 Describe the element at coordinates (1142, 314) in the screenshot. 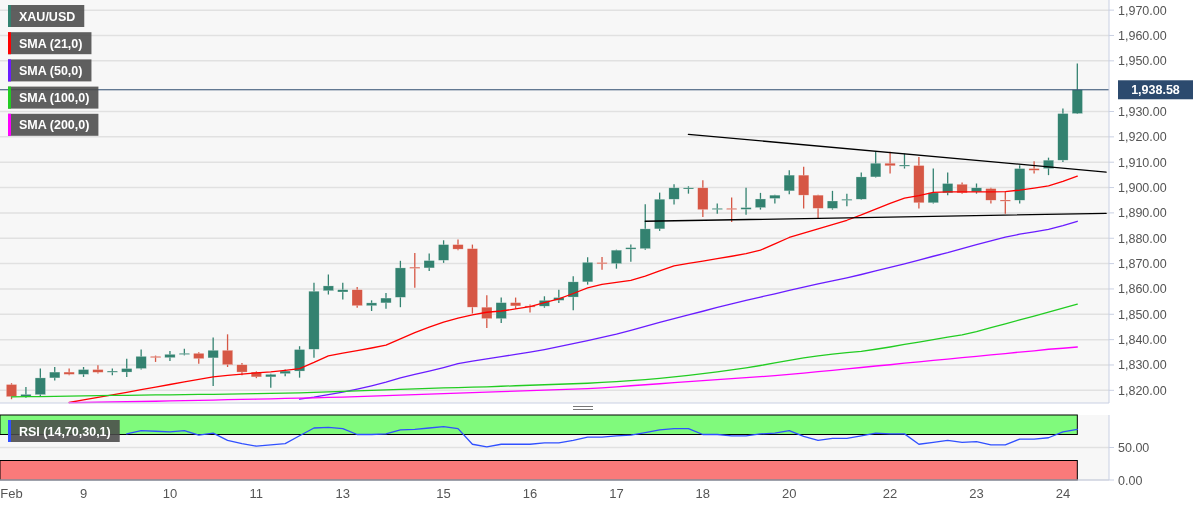

I see `y-tick-label: 1,850.00` at that location.